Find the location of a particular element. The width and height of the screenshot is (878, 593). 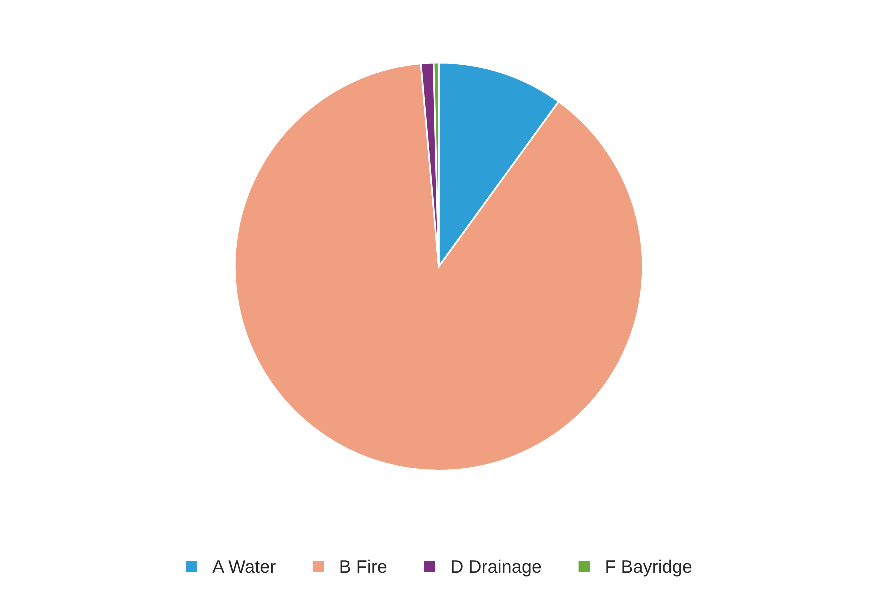

legend-label: D Drainage is located at coordinates (497, 568).